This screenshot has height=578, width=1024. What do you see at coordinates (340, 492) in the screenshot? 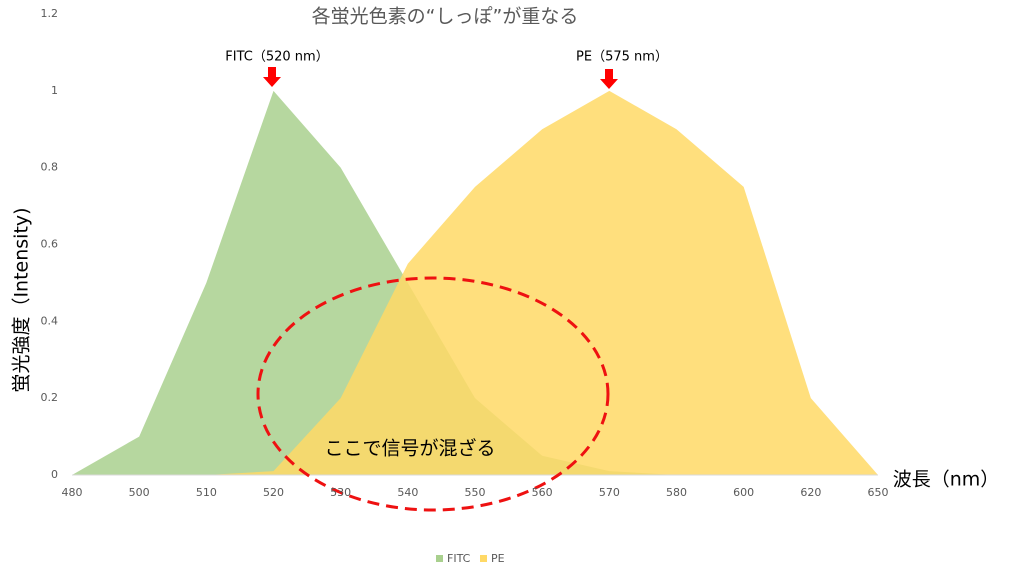
I see `x-tick-label: 530` at bounding box center [340, 492].